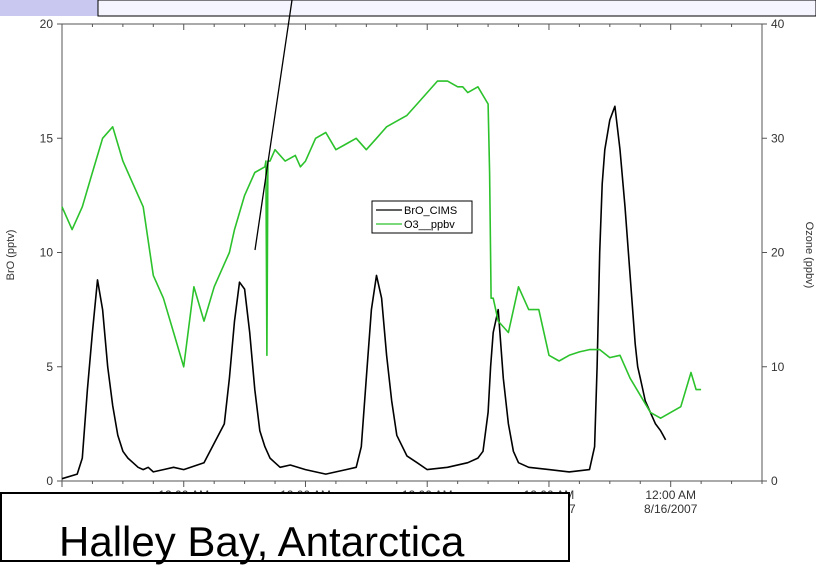 Image resolution: width=816 pixels, height=566 pixels. I want to click on right-axis-tick-label: 40, so click(778, 24).